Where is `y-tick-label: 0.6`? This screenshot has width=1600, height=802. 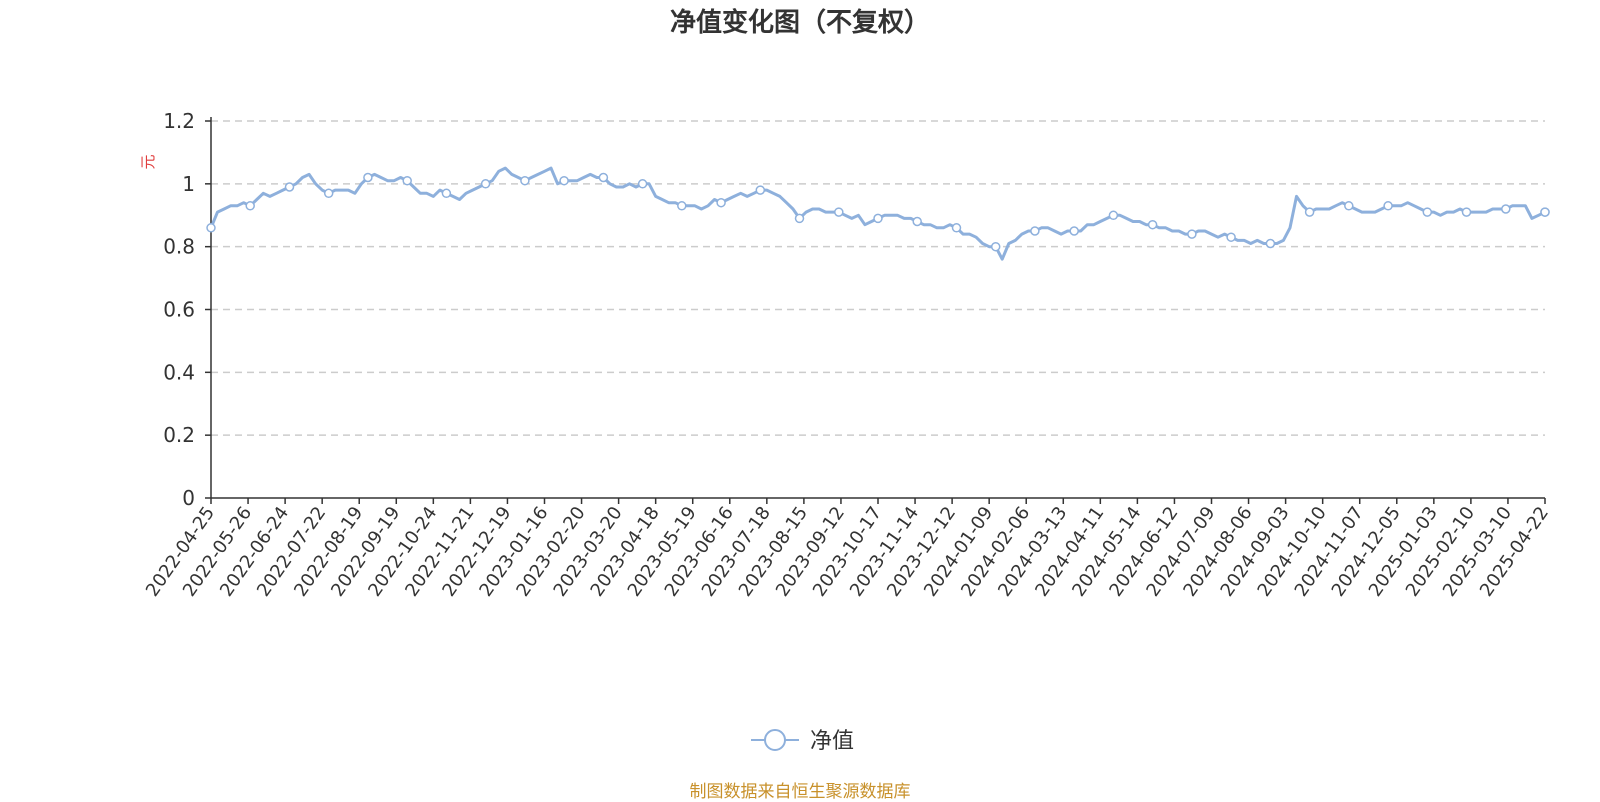
y-tick-label: 0.6 is located at coordinates (179, 310).